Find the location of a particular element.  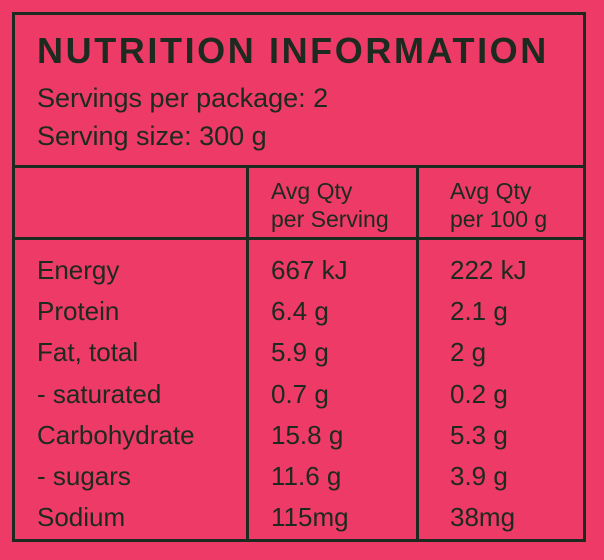

nutrient-name: Energy is located at coordinates (78, 270).